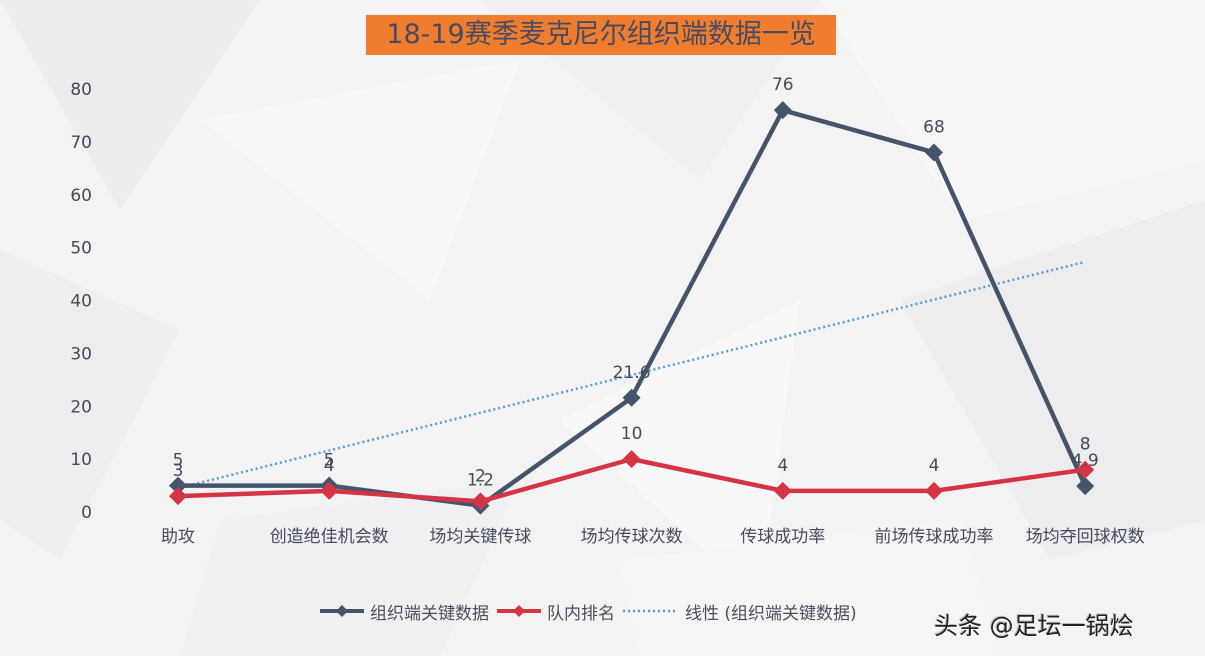 This screenshot has width=1205, height=656. I want to click on x-category-label: 场均传球次数, so click(632, 537).